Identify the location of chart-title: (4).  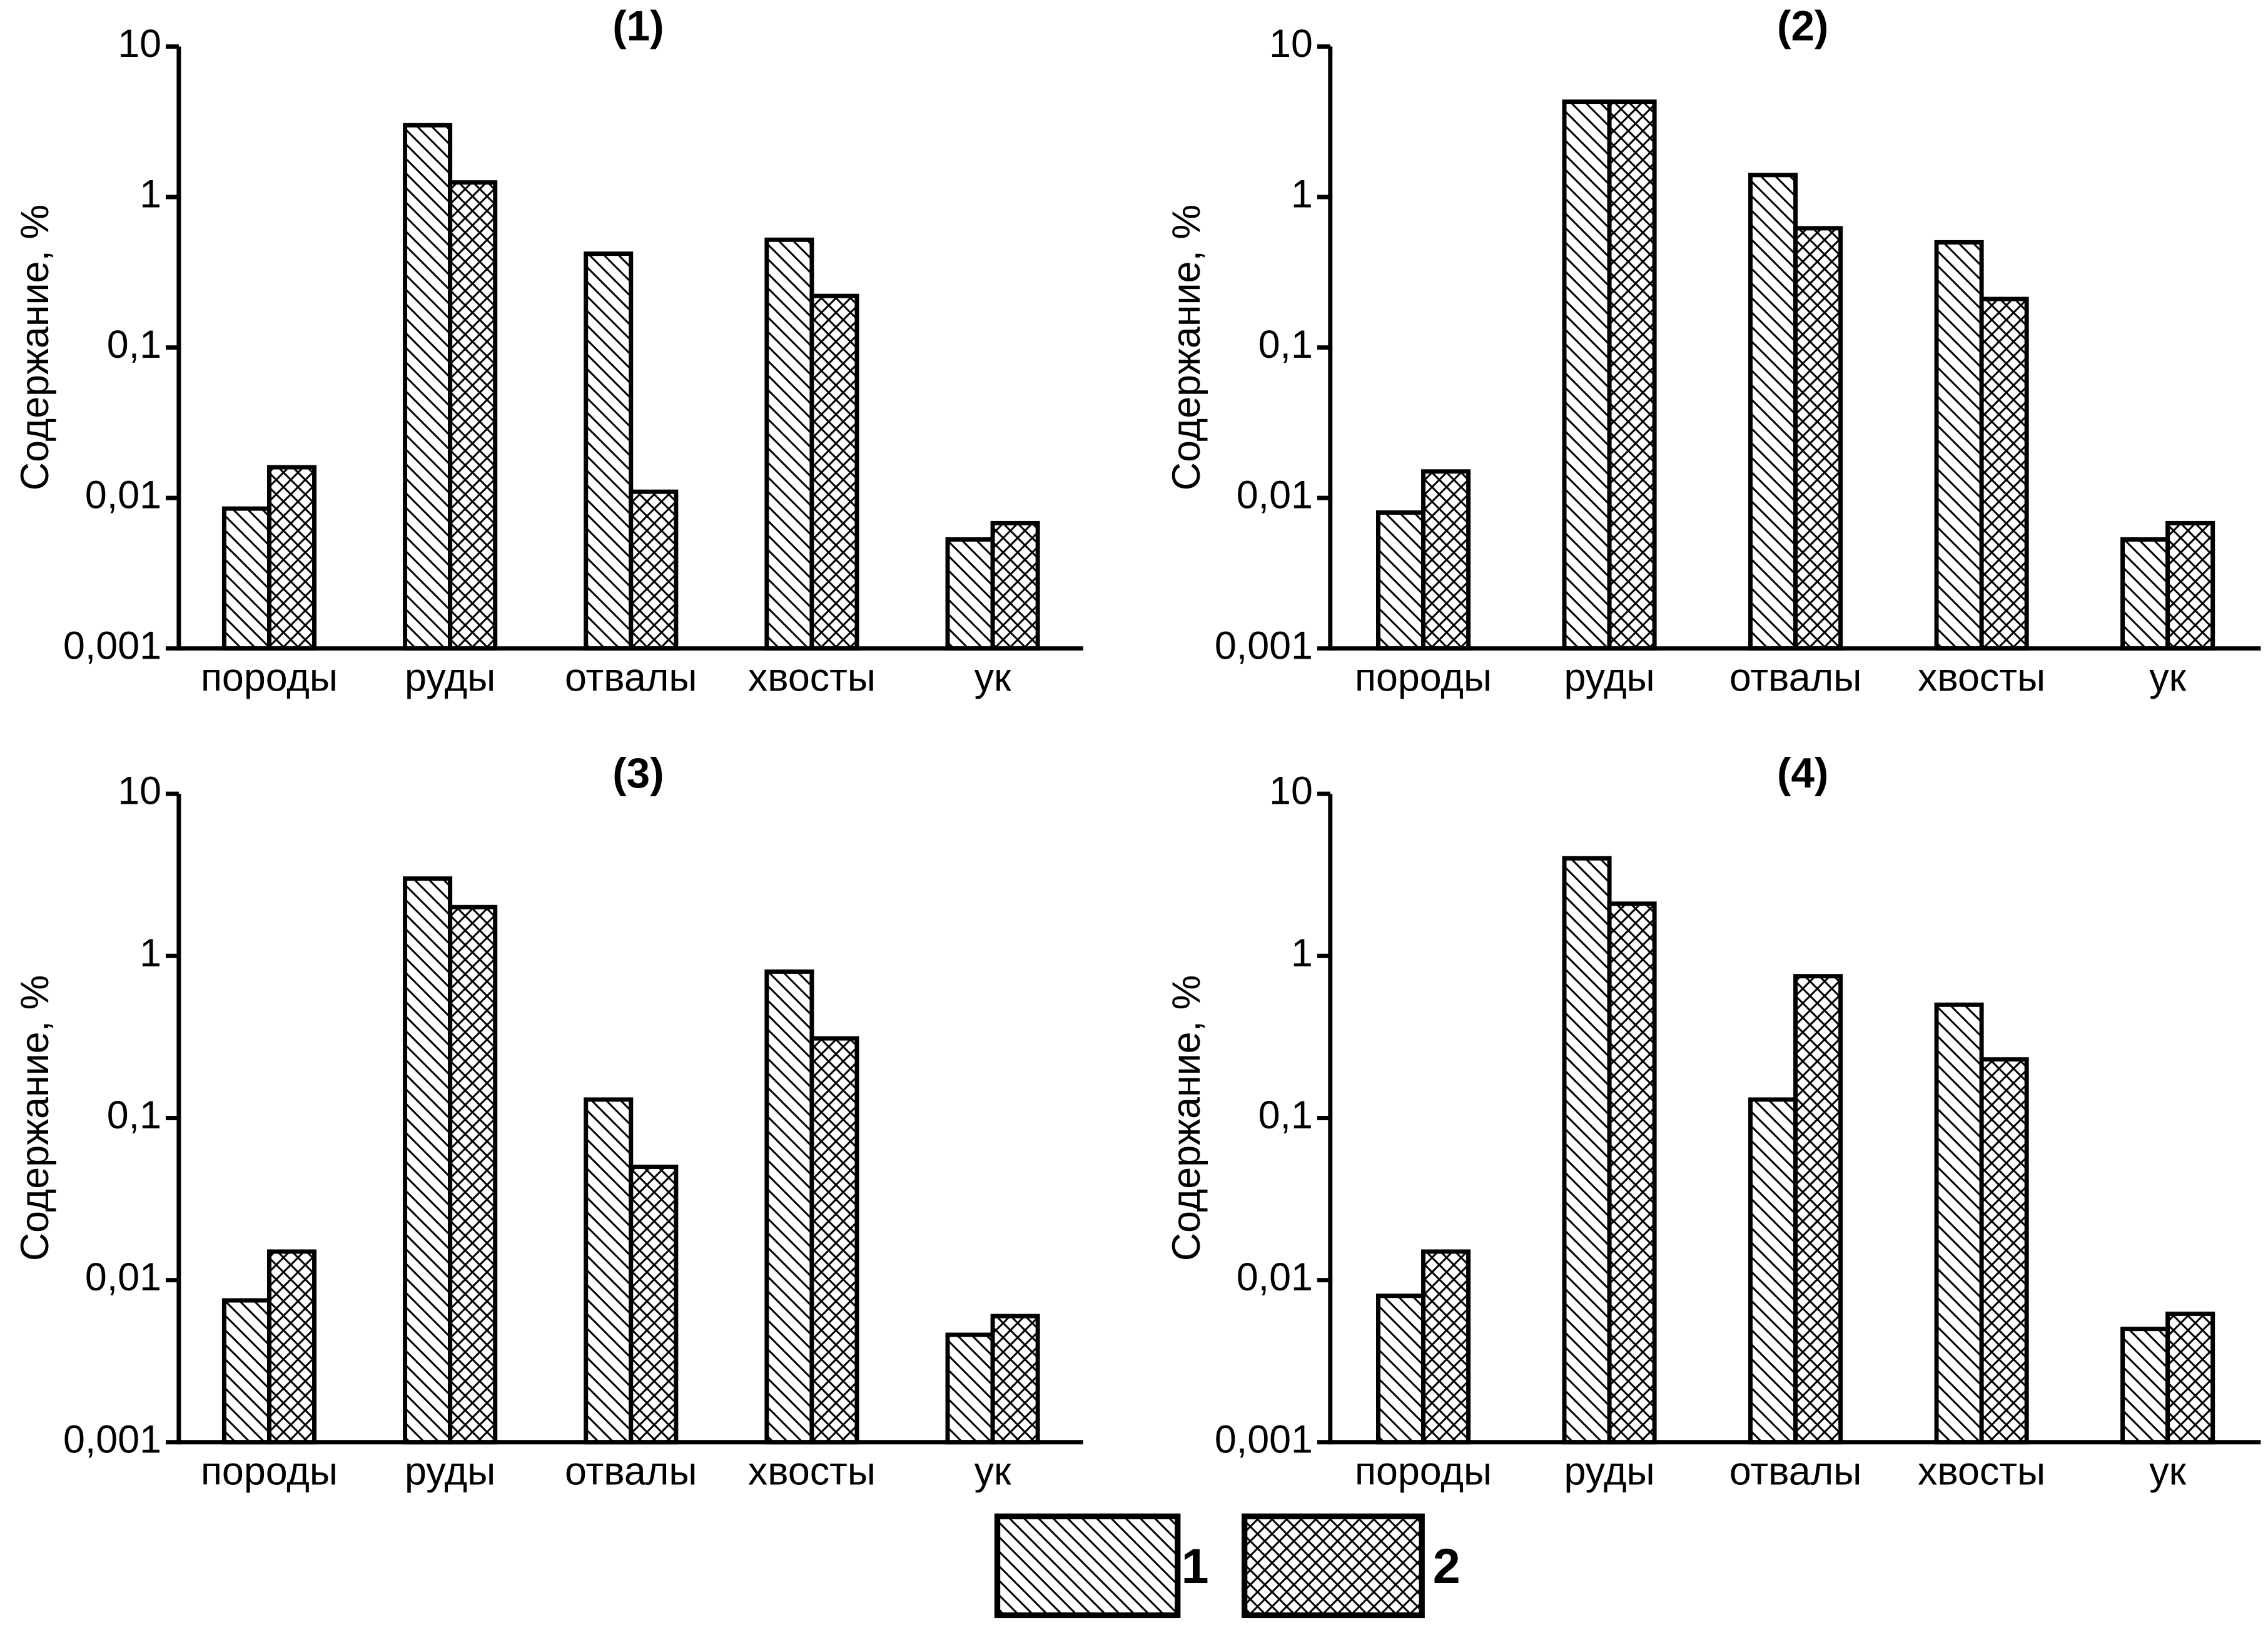
(1802, 773).